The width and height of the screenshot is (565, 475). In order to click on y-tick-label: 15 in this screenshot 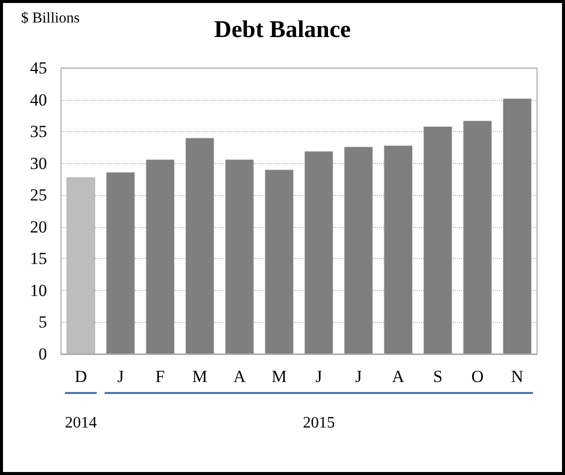, I will do `click(38, 258)`.